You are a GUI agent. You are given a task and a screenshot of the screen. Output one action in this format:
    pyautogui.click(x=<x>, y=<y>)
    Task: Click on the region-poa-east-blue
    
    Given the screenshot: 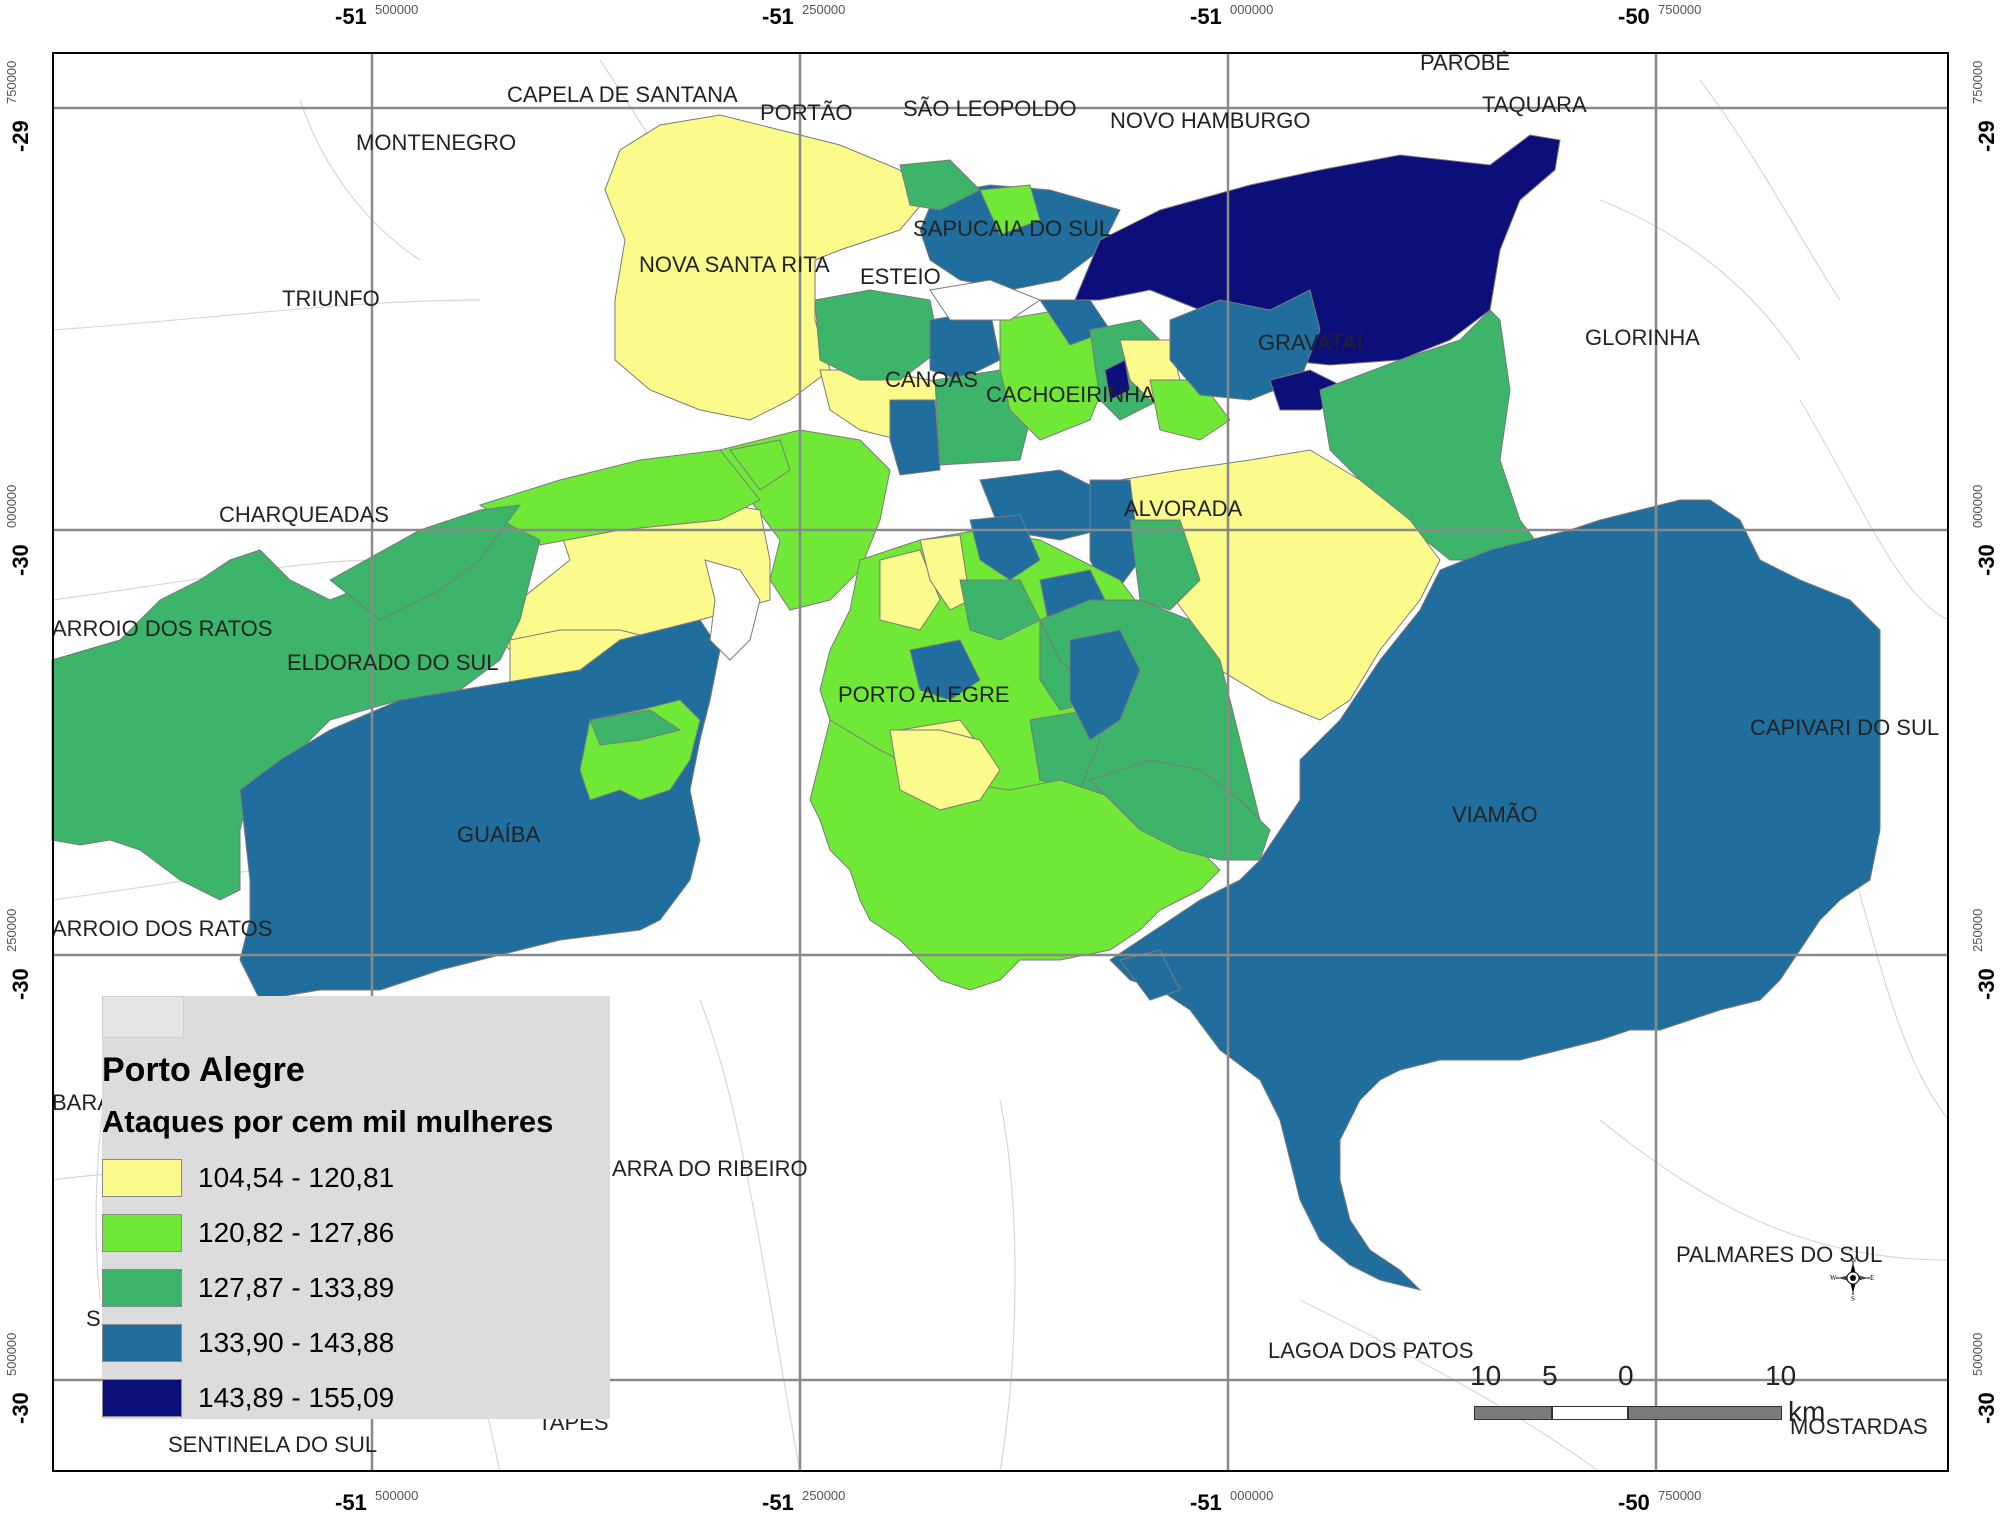 What is the action you would take?
    pyautogui.click(x=1105, y=685)
    